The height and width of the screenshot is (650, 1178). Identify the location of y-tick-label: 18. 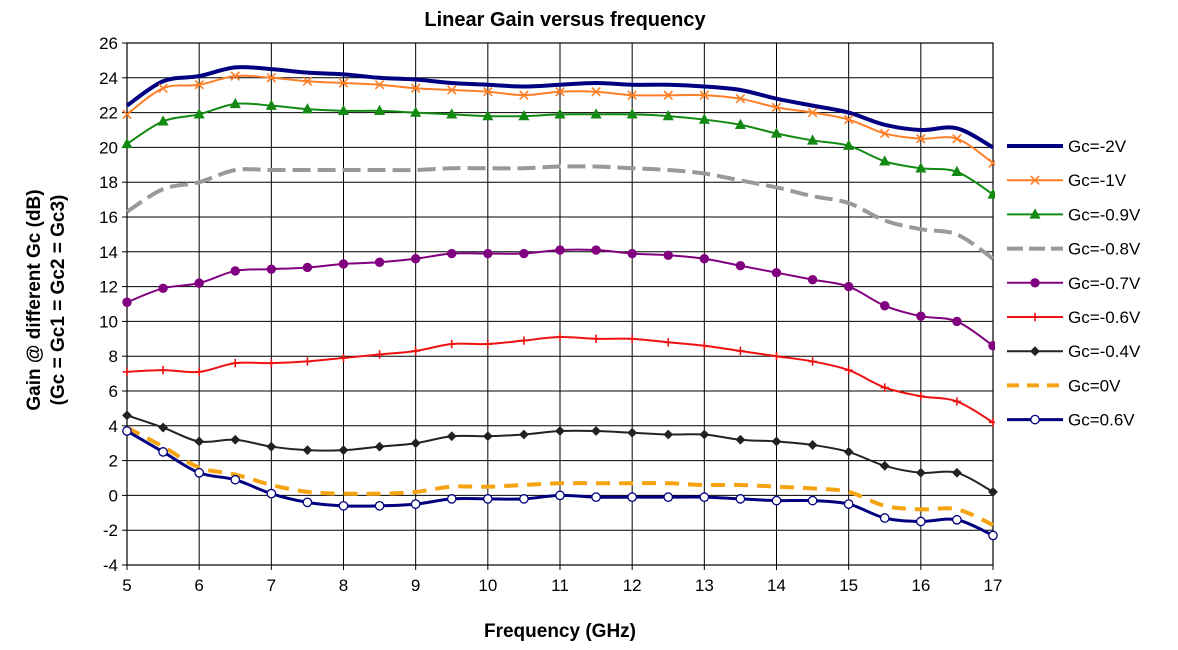
(108, 182).